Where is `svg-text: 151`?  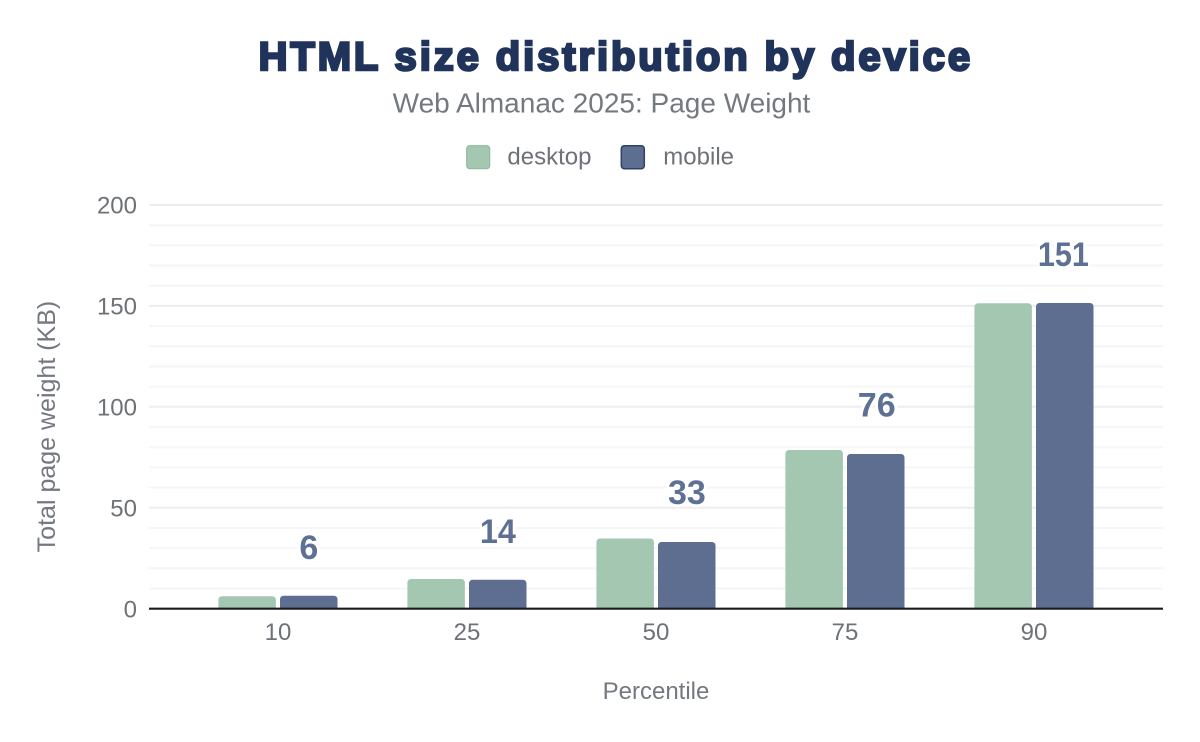
svg-text: 151 is located at coordinates (1063, 255).